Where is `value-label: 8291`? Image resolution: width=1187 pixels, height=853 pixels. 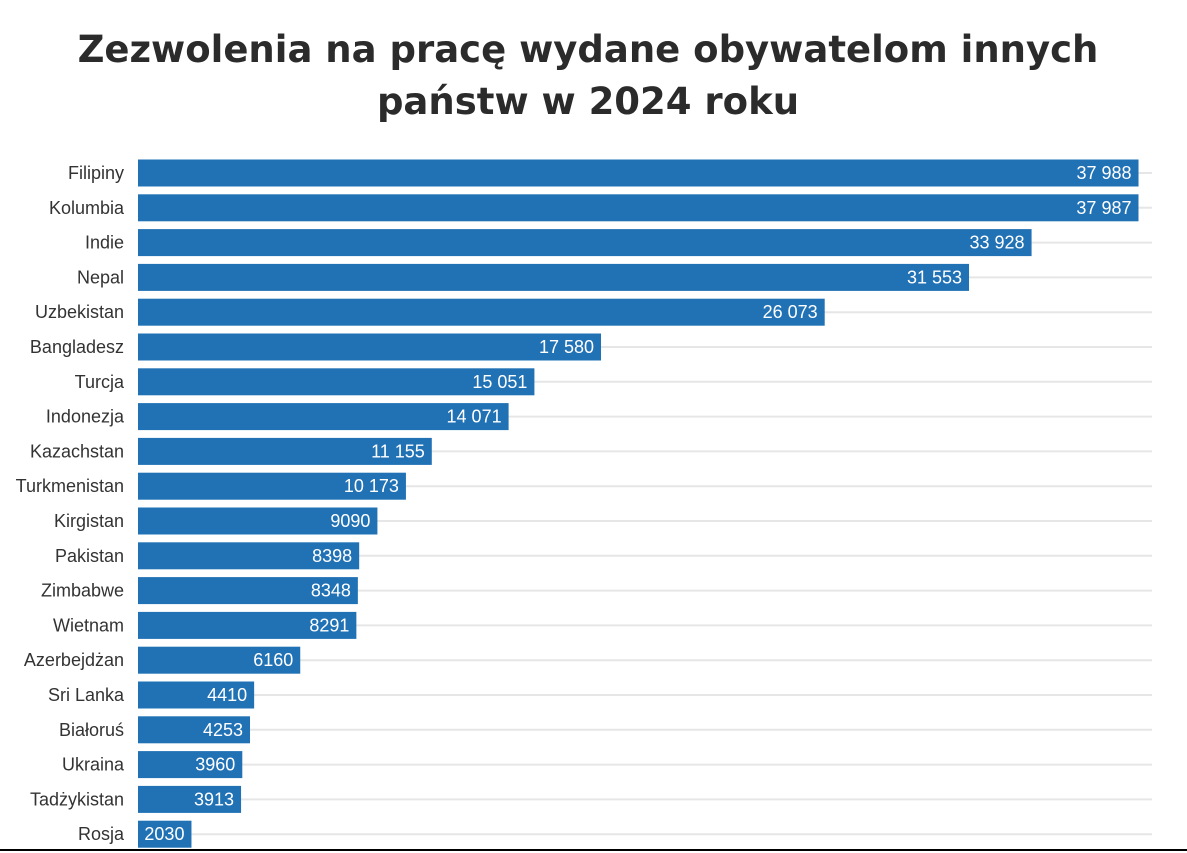 value-label: 8291 is located at coordinates (329, 625).